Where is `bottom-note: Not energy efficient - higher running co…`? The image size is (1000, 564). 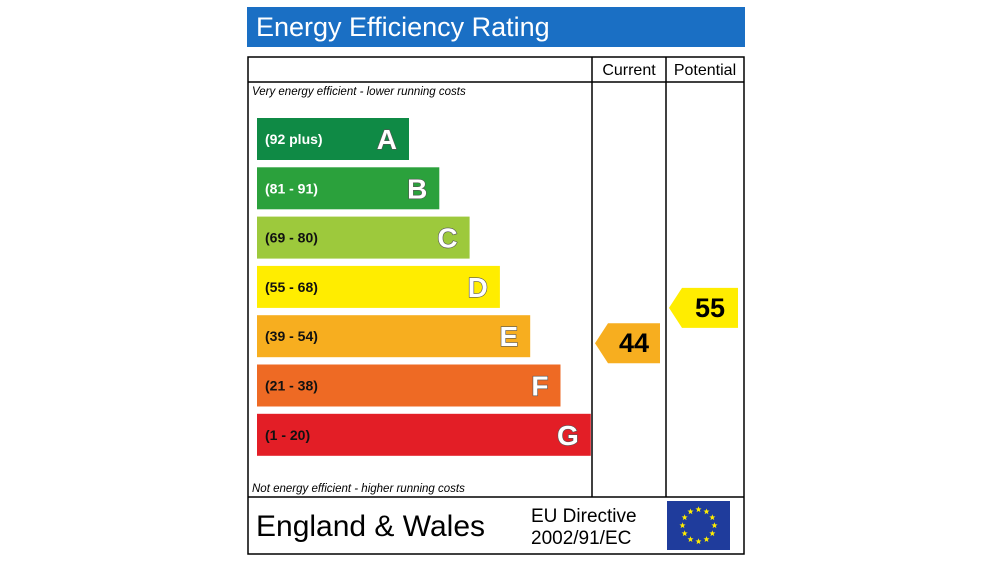
bottom-note: Not energy efficient - higher running co… is located at coordinates (358, 489).